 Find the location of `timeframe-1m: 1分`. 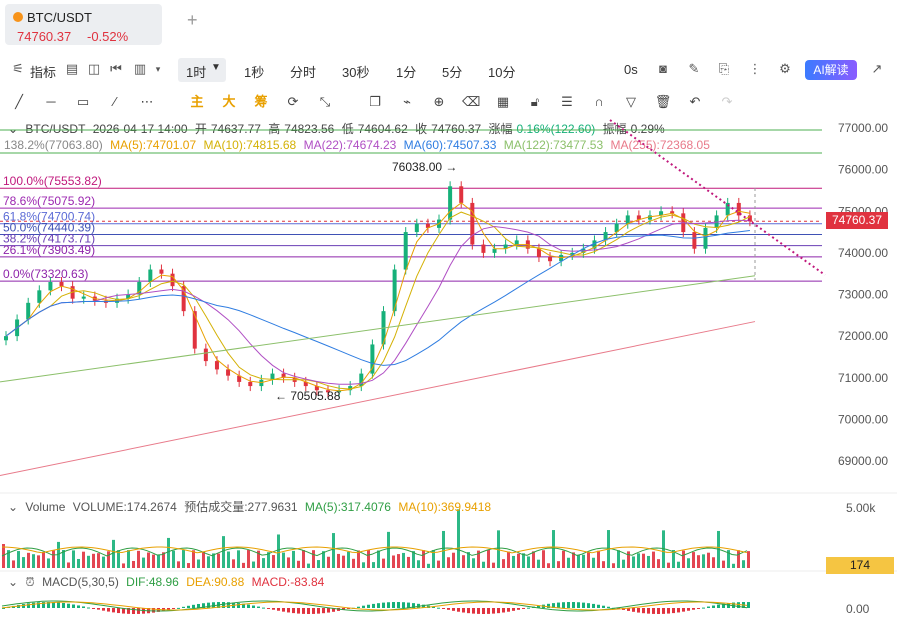

timeframe-1m: 1分 is located at coordinates (406, 72).